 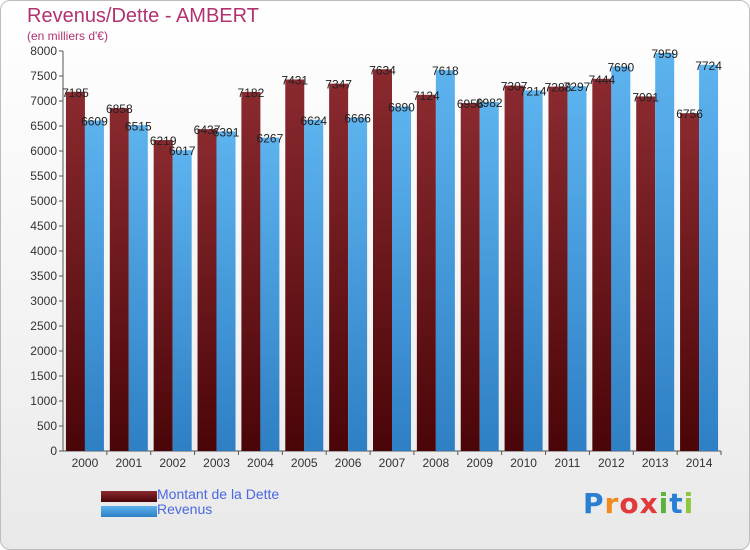 What do you see at coordinates (649, 503) in the screenshot?
I see `logo-letter: x` at bounding box center [649, 503].